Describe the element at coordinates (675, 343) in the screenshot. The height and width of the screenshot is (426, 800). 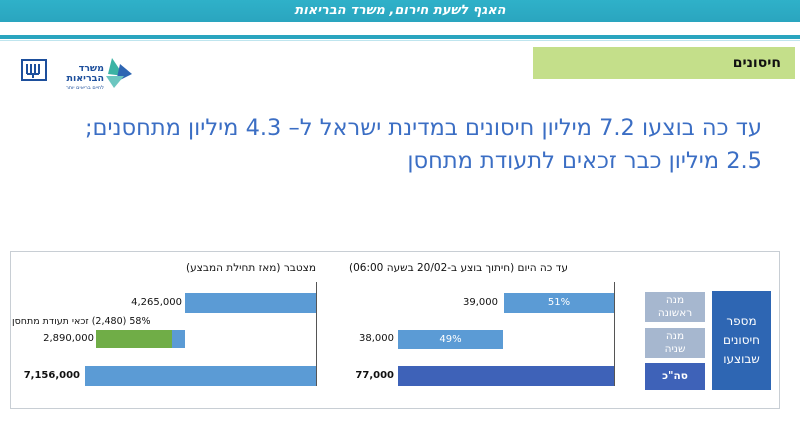
I see `row-label-second-dose: מנה שניה` at that location.